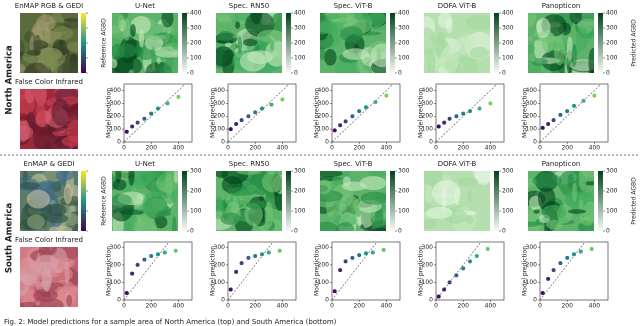 The image size is (640, 326). I want to click on model-title: Spec. RN50, so click(249, 6).